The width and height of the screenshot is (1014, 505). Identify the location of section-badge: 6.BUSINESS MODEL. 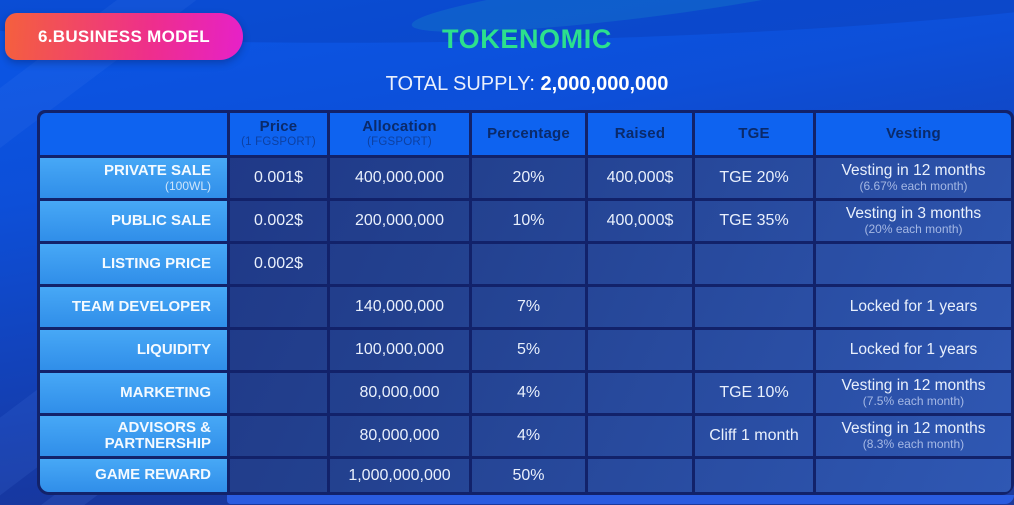
(124, 36).